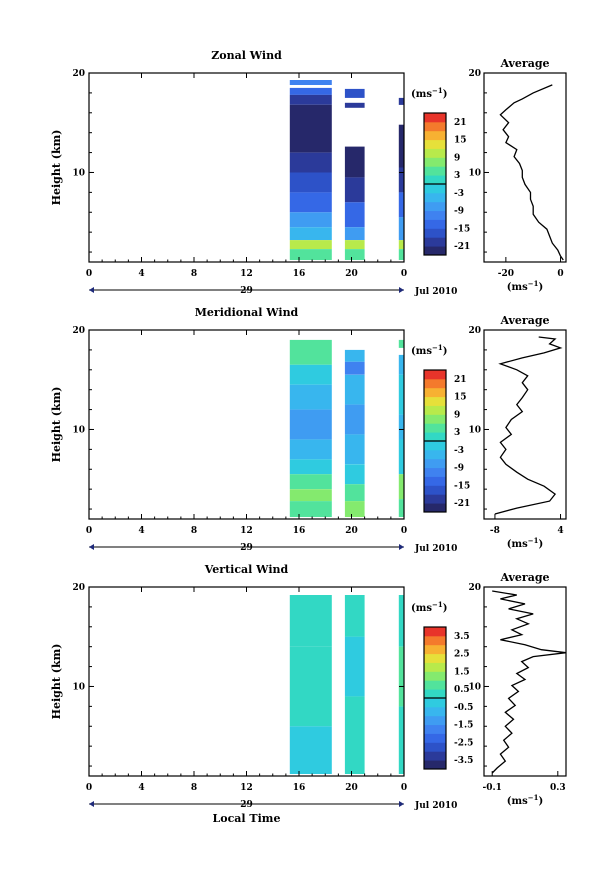 Image resolution: width=616 pixels, height=873 pixels. I want to click on panel-title: Meridional Wind, so click(247, 312).